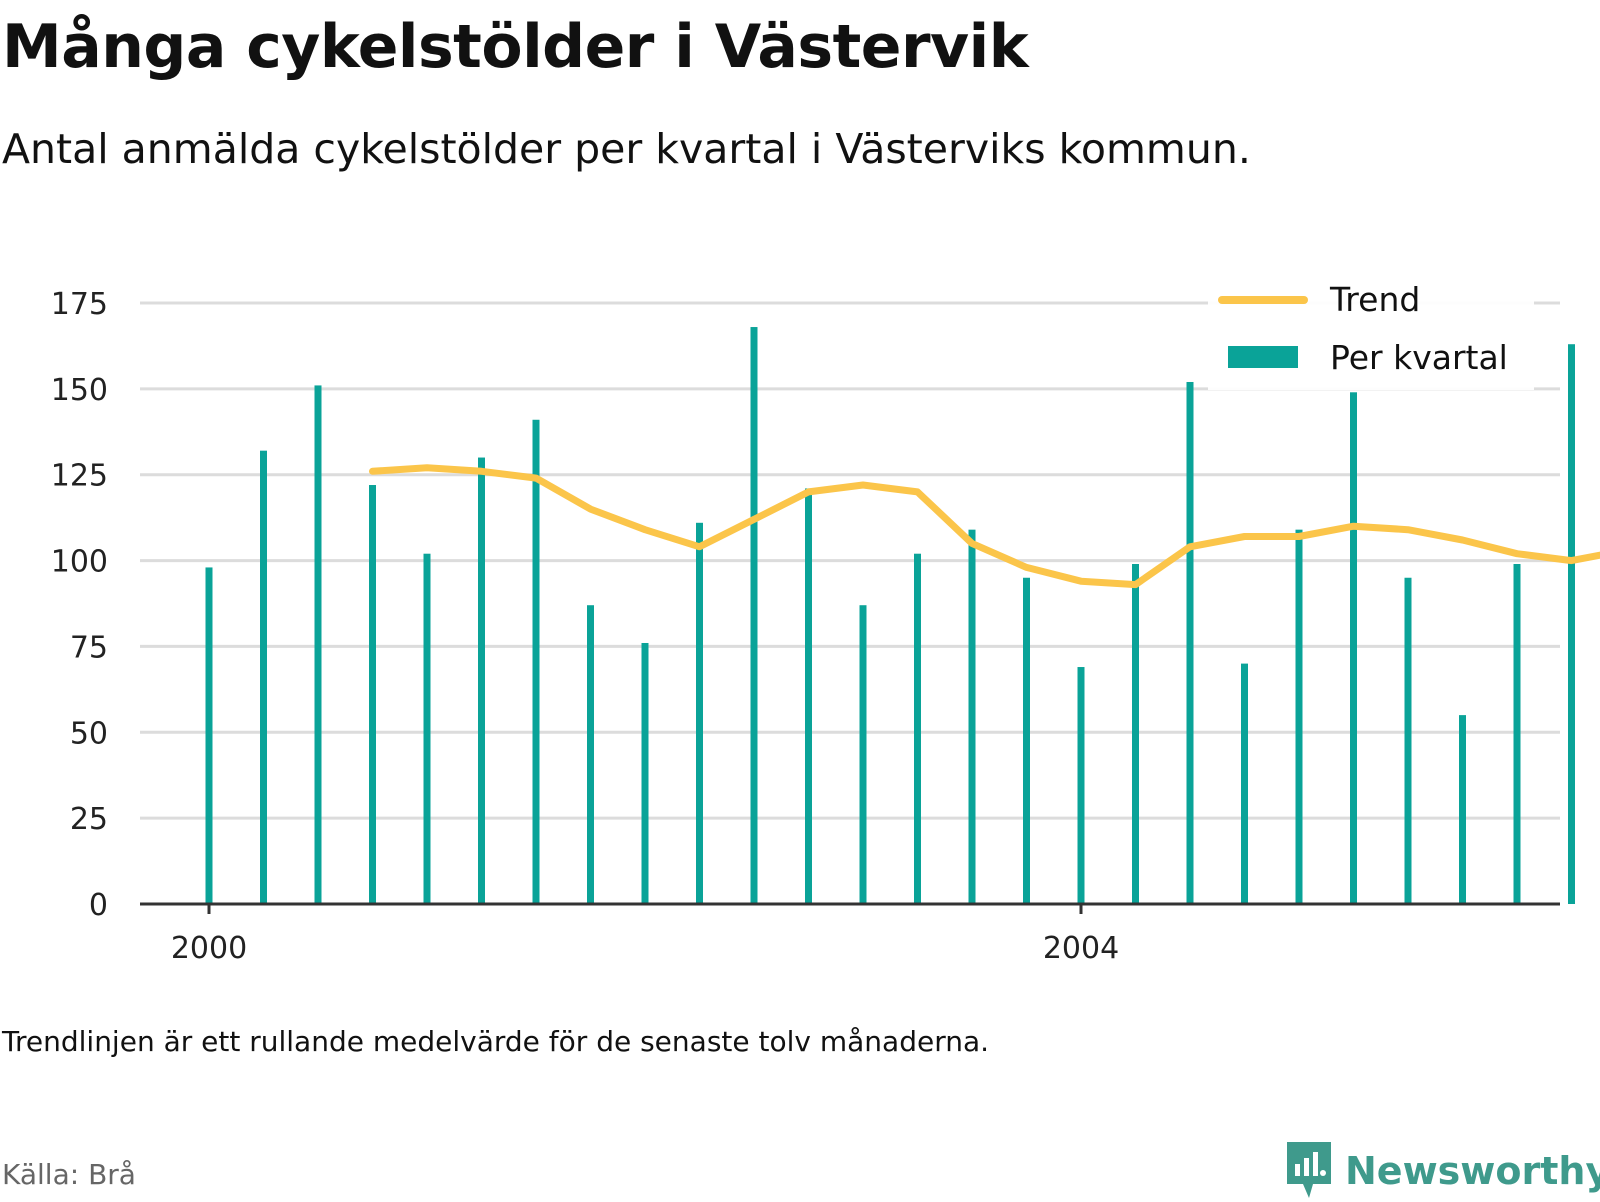 Image resolution: width=1600 pixels, height=1202 pixels. I want to click on y-tick-label: 175, so click(79, 304).